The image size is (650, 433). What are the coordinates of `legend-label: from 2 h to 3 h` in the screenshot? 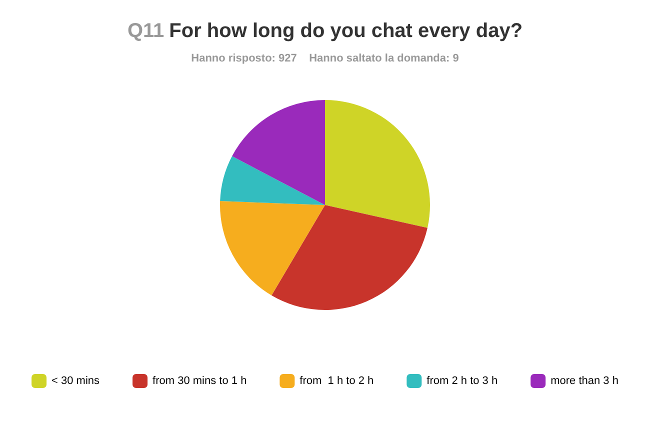 It's located at (462, 381).